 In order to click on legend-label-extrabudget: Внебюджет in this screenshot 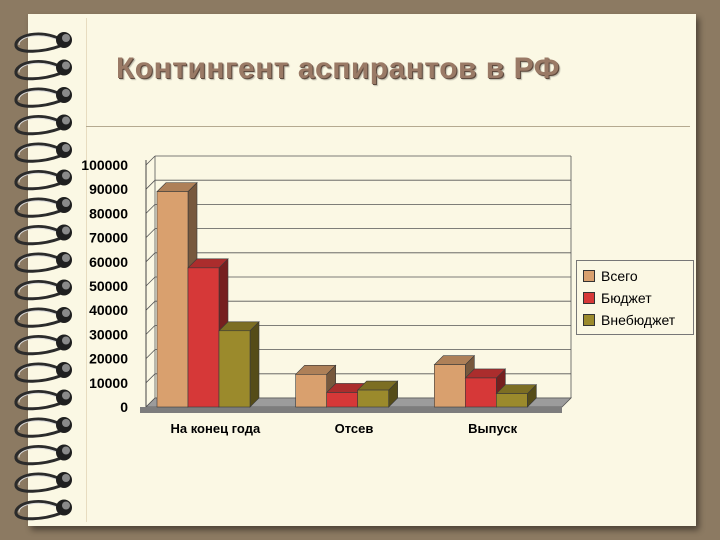, I will do `click(638, 320)`.